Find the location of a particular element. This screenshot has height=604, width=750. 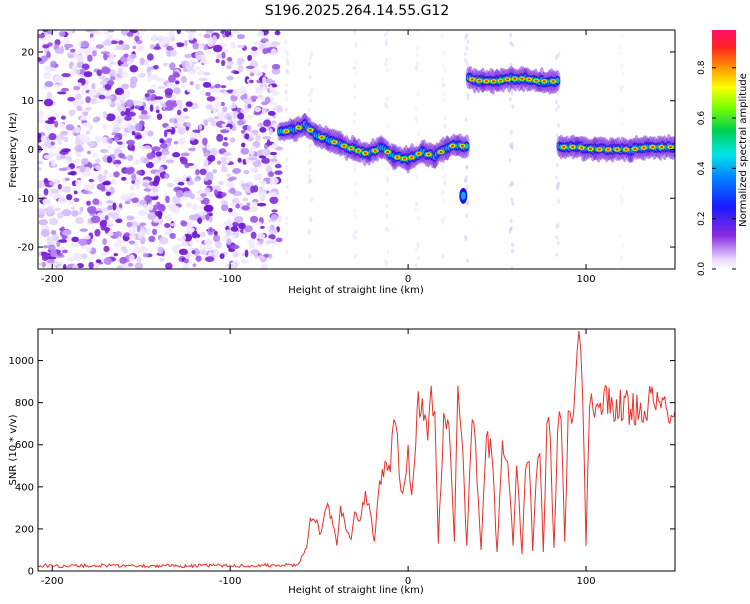

colorbar-tick-label: 0.4 is located at coordinates (702, 168).